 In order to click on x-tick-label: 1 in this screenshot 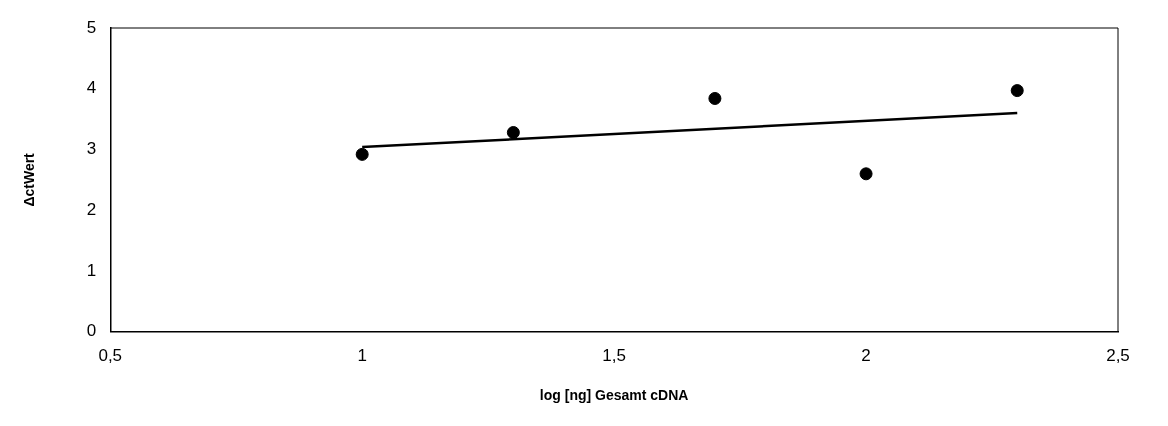, I will do `click(362, 355)`.